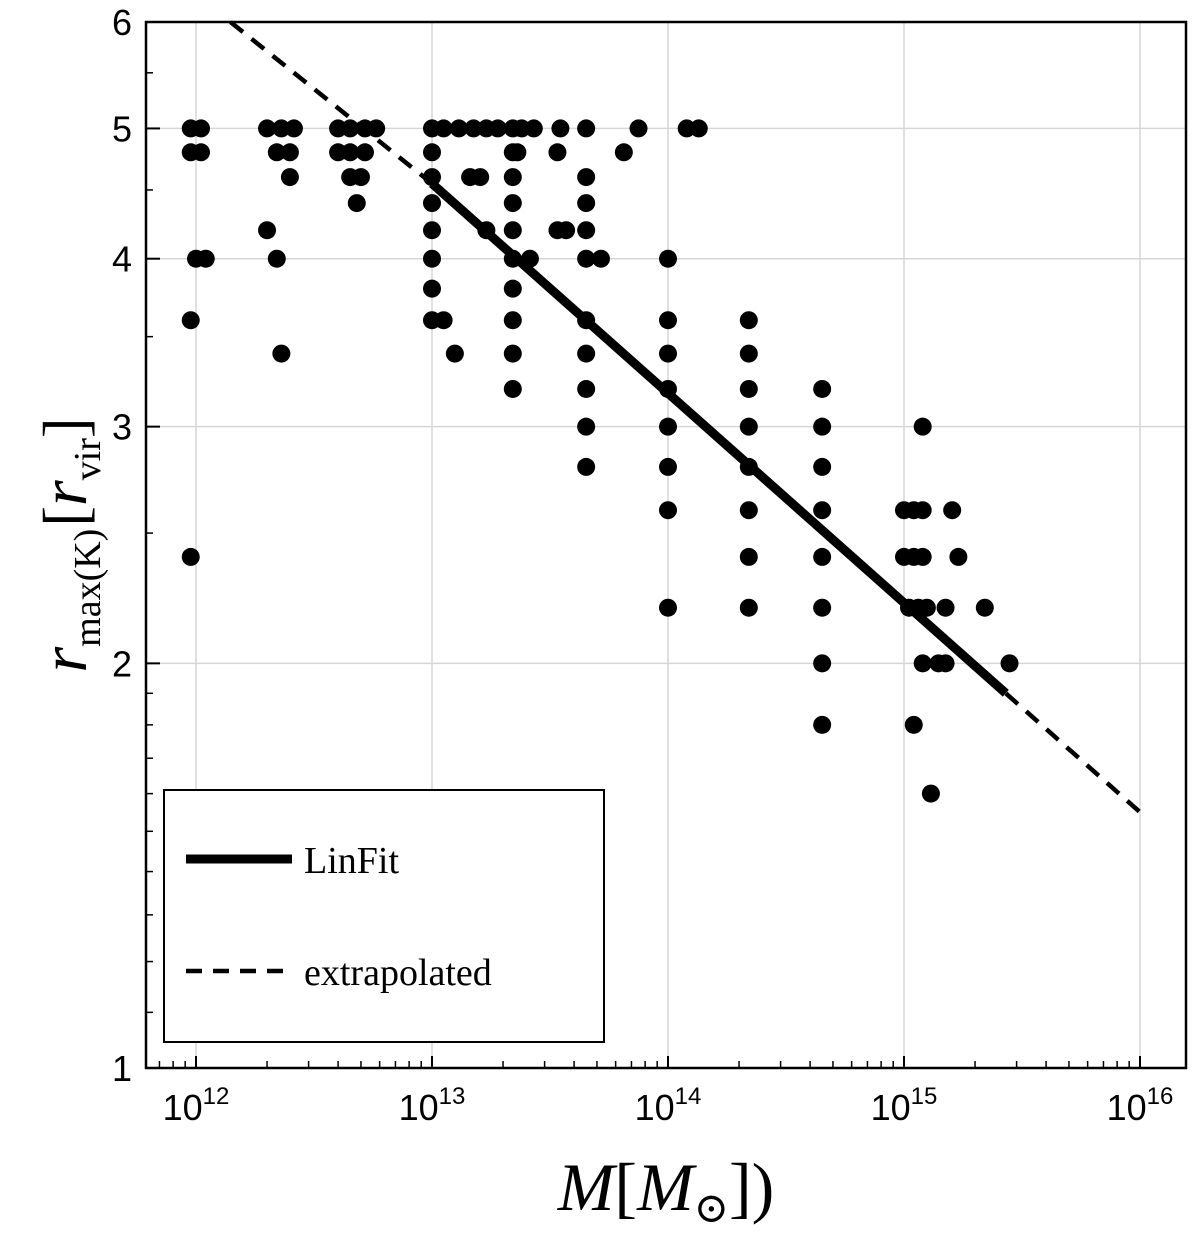  Describe the element at coordinates (432, 1105) in the screenshot. I see `x-tick-label: 1013` at that location.